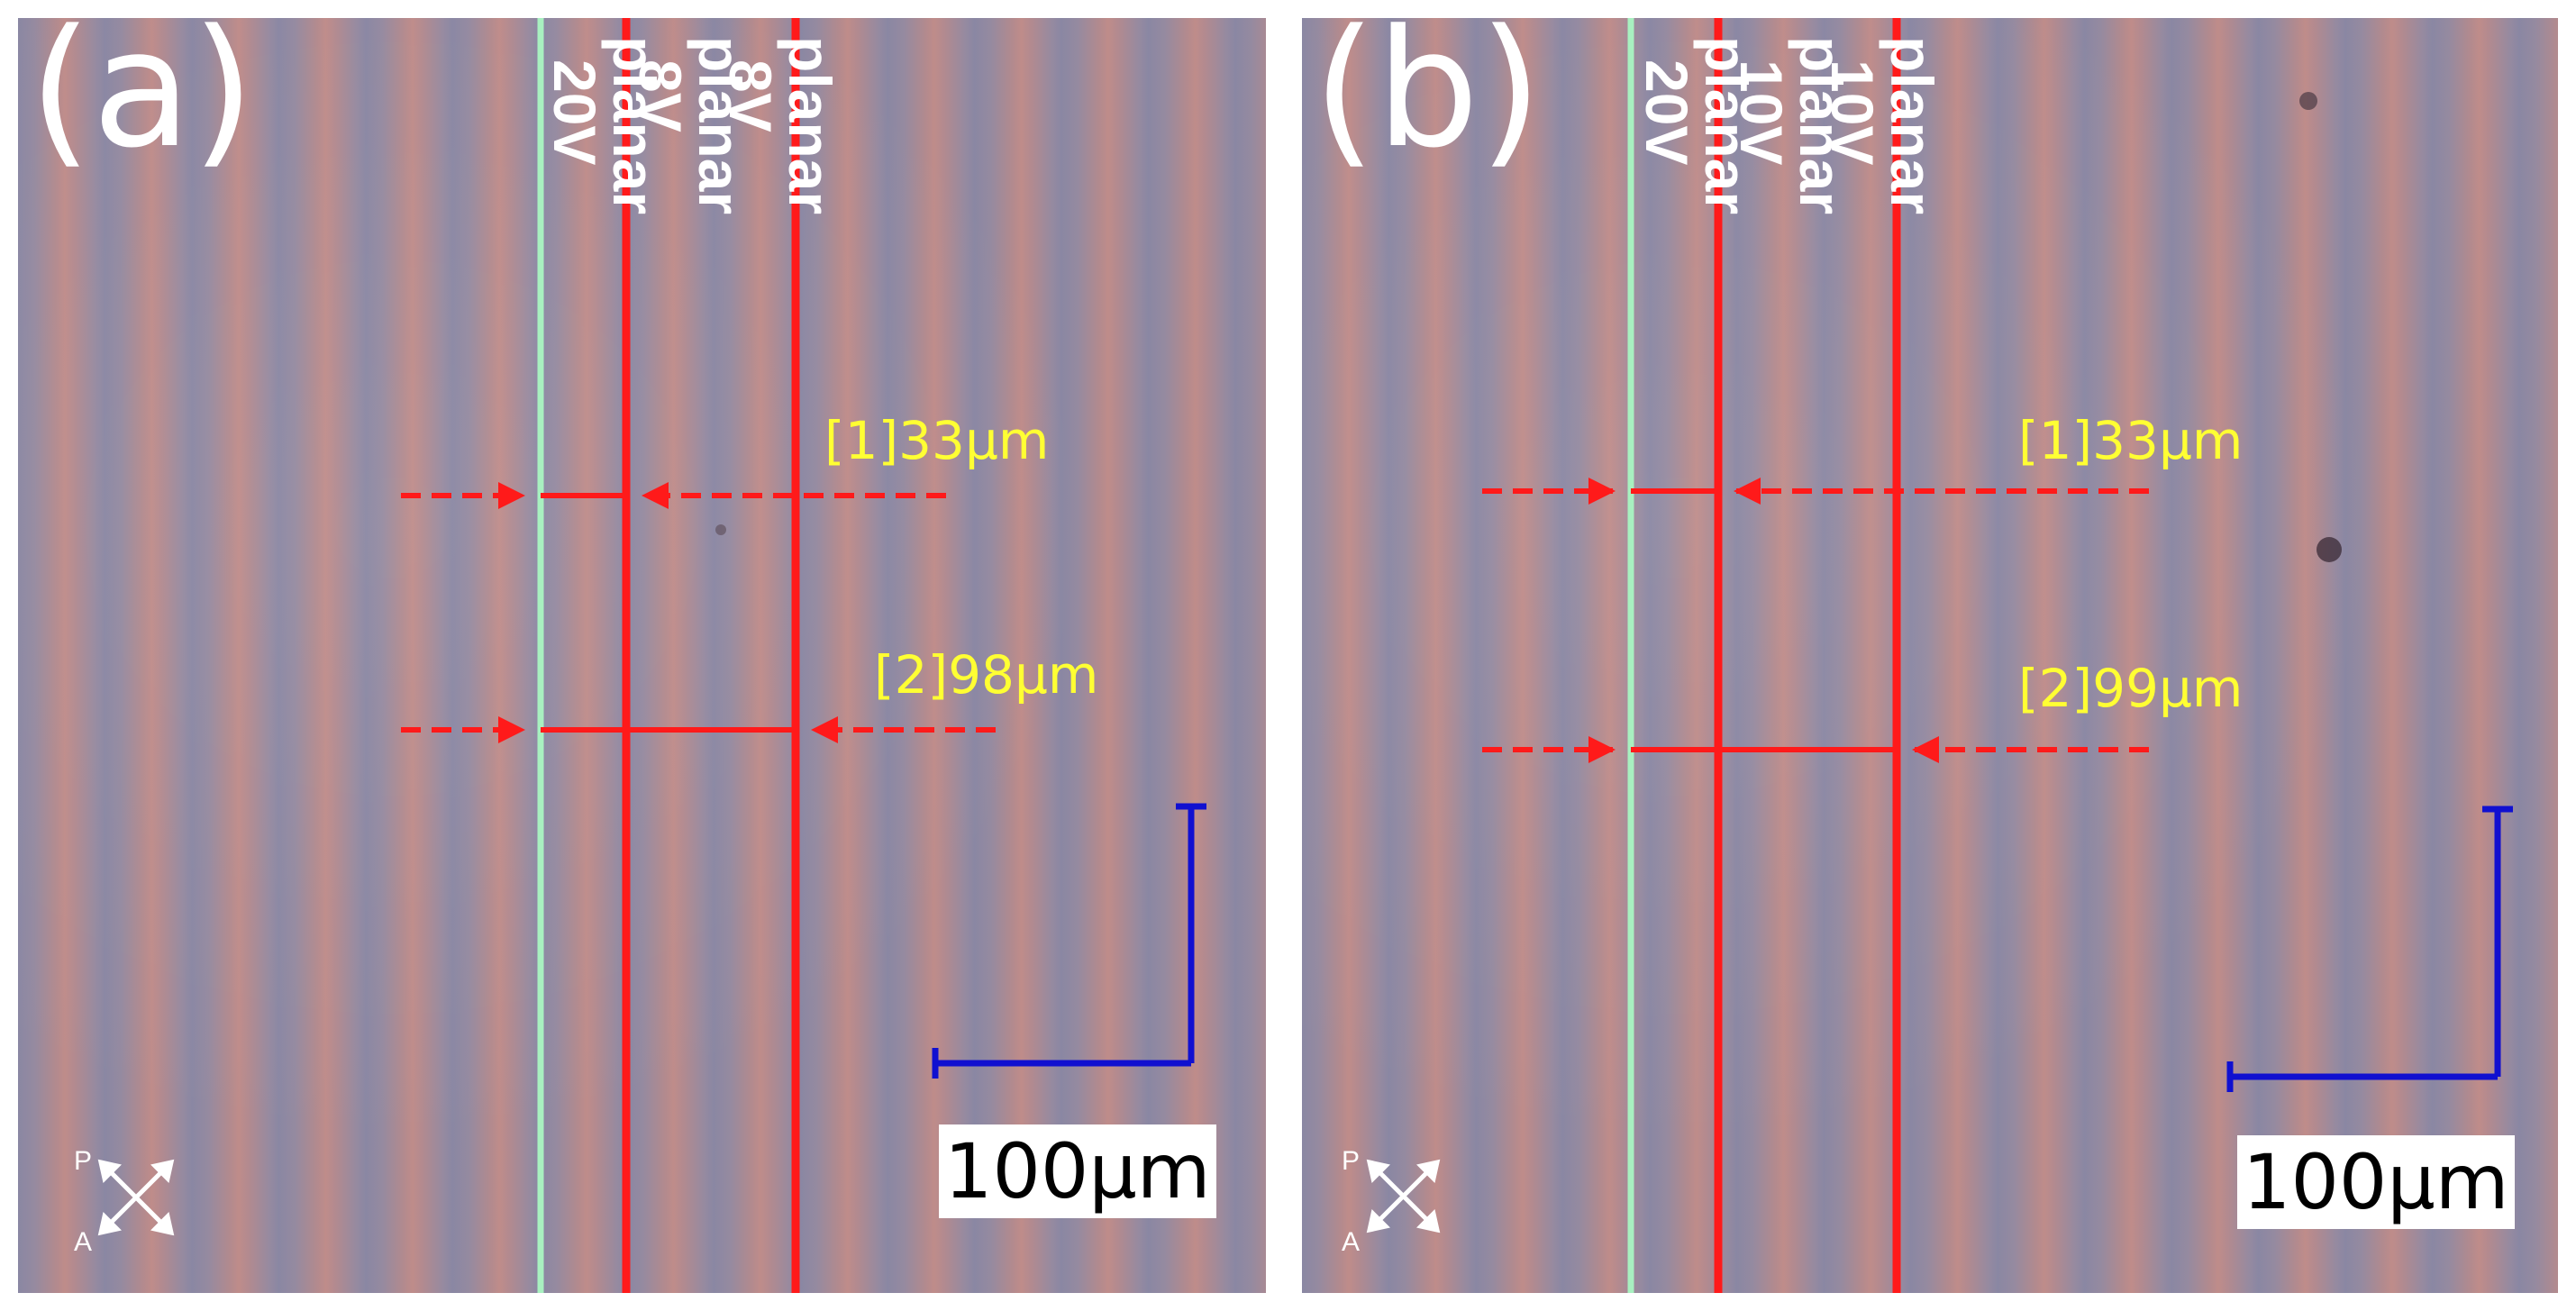  Describe the element at coordinates (986, 675) in the screenshot. I see `measurement-2: [2]98μm` at that location.